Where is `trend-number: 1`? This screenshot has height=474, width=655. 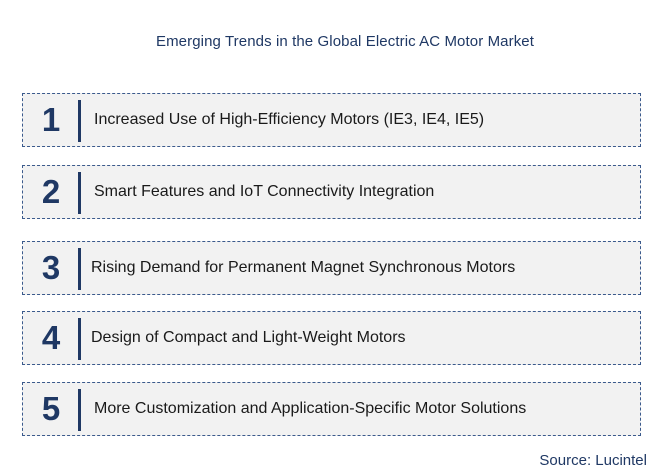 trend-number: 1 is located at coordinates (51, 119).